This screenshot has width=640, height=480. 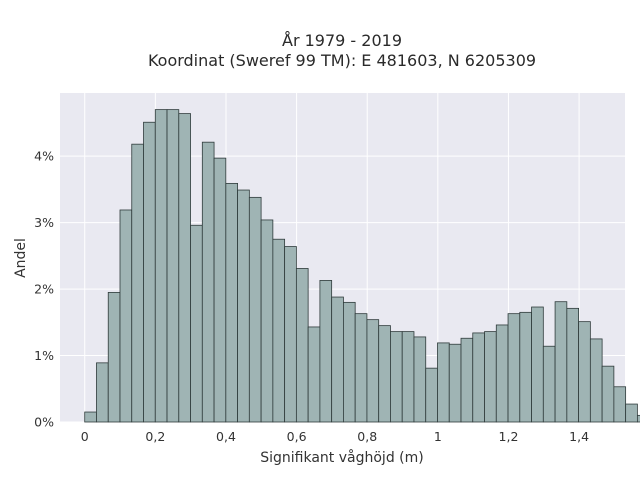 I want to click on x-tick-label: 0,4, so click(x=226, y=436).